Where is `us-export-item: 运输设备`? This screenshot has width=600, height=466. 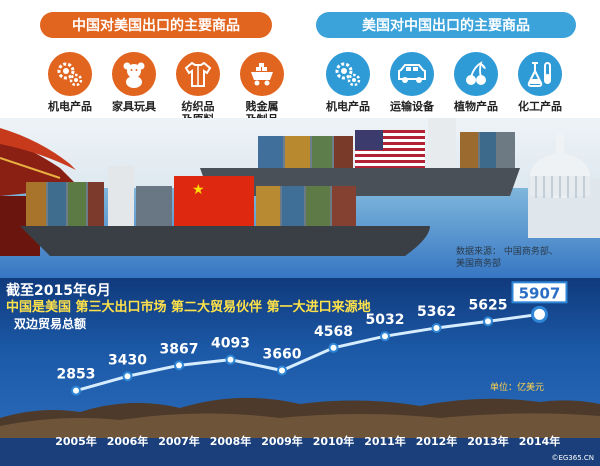 us-export-item: 运输设备 is located at coordinates (412, 82).